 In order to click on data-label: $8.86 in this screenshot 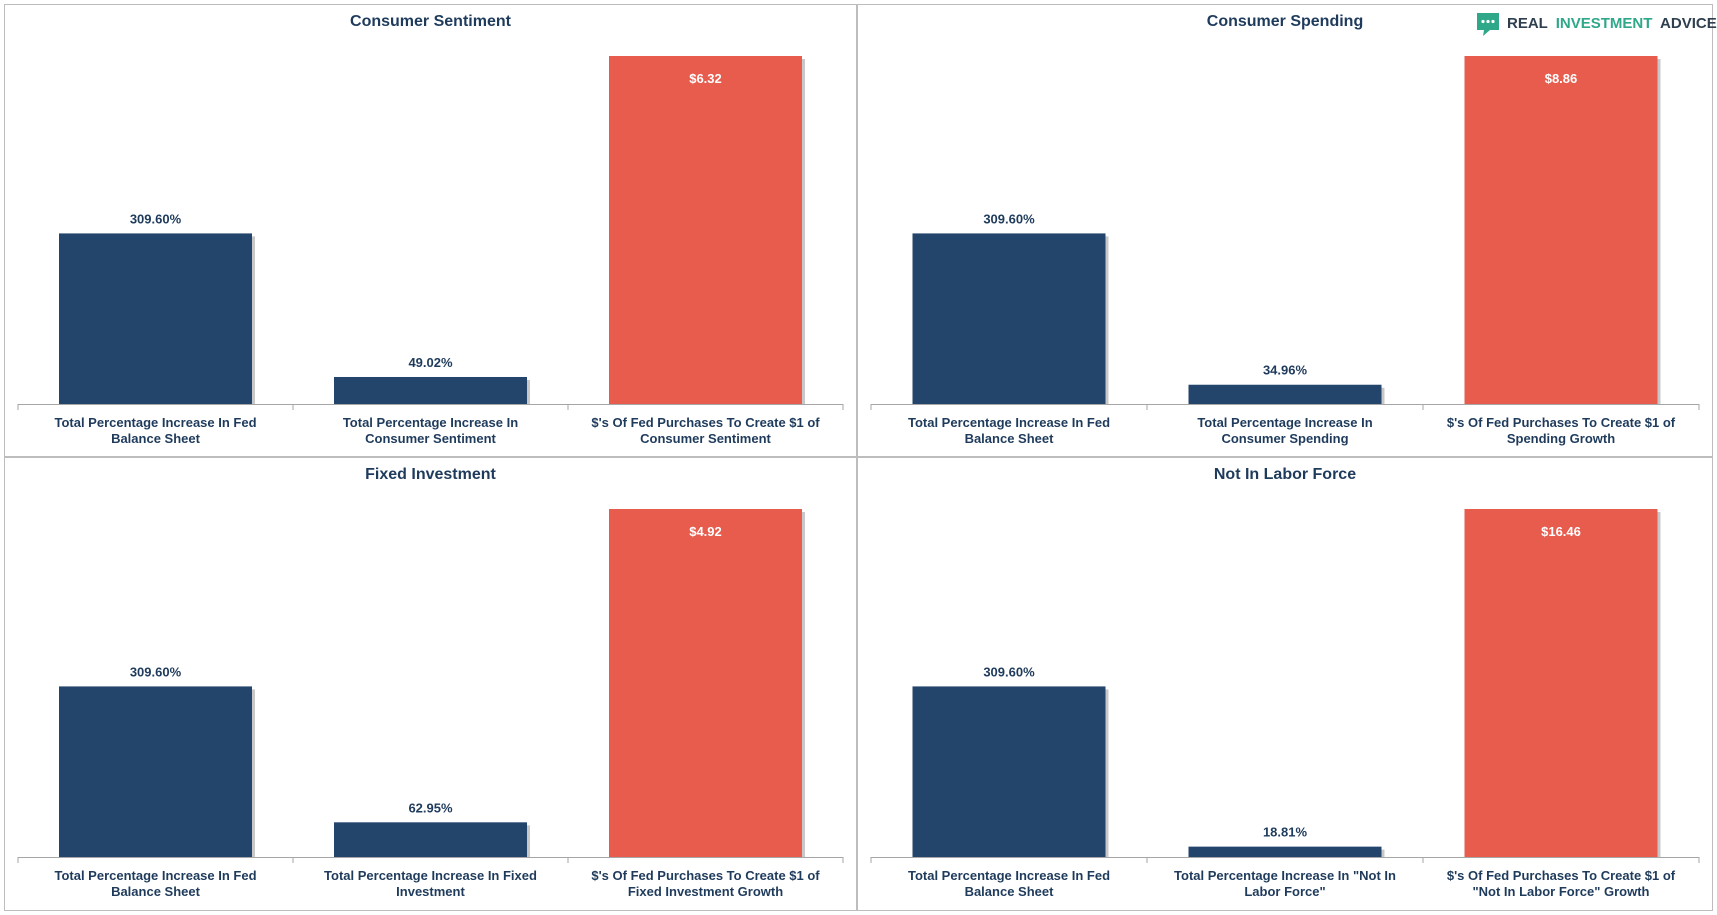, I will do `click(1561, 78)`.